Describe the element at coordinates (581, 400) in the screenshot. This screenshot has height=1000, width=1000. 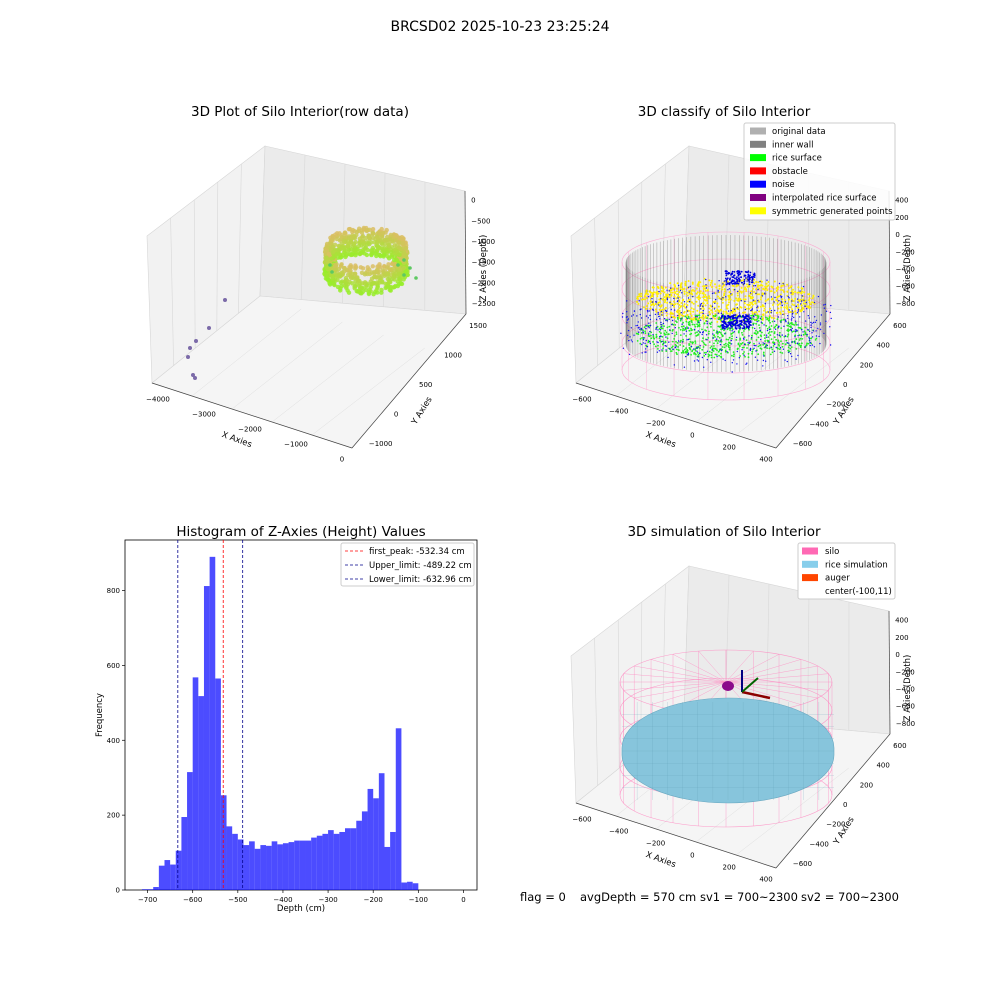
I see `classify-x-tick: −600` at that location.